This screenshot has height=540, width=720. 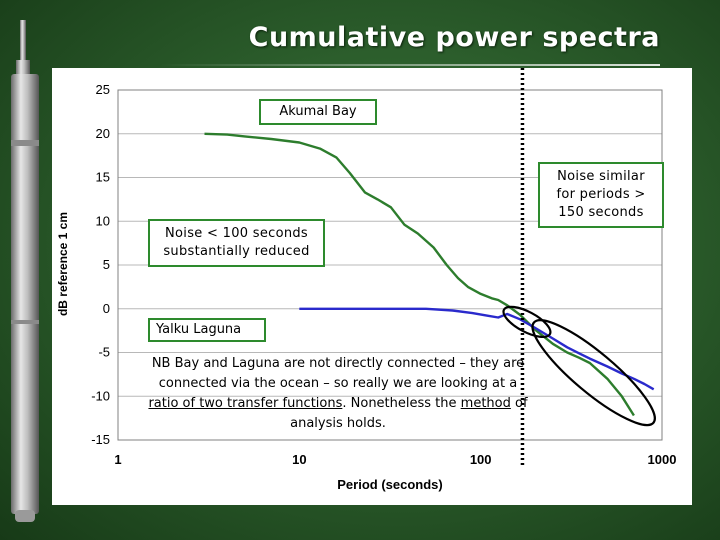 What do you see at coordinates (106, 264) in the screenshot?
I see `y-tick-label: 5` at bounding box center [106, 264].